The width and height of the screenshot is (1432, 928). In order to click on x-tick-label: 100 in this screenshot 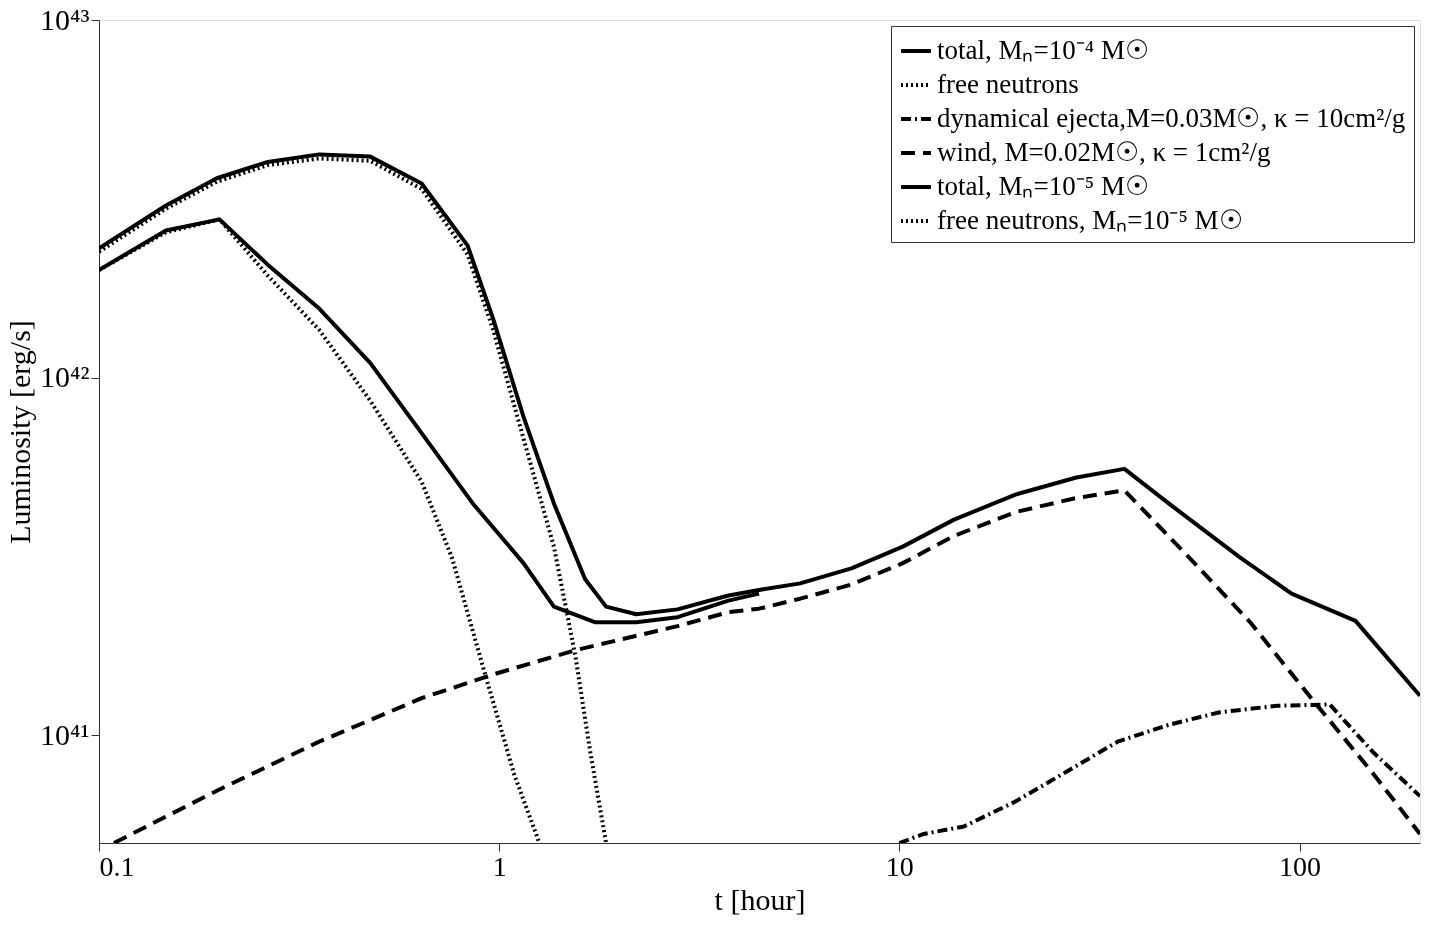, I will do `click(1300, 866)`.